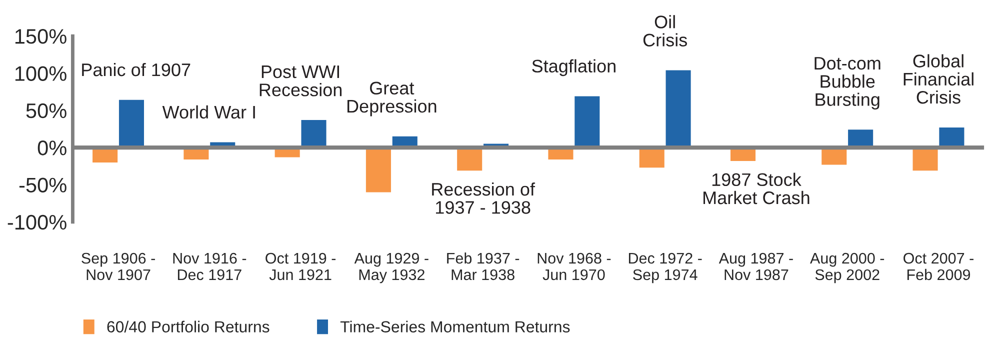 Image resolution: width=996 pixels, height=350 pixels. I want to click on x-tick-label: Nov 1968 - Jun 1970, so click(574, 266).